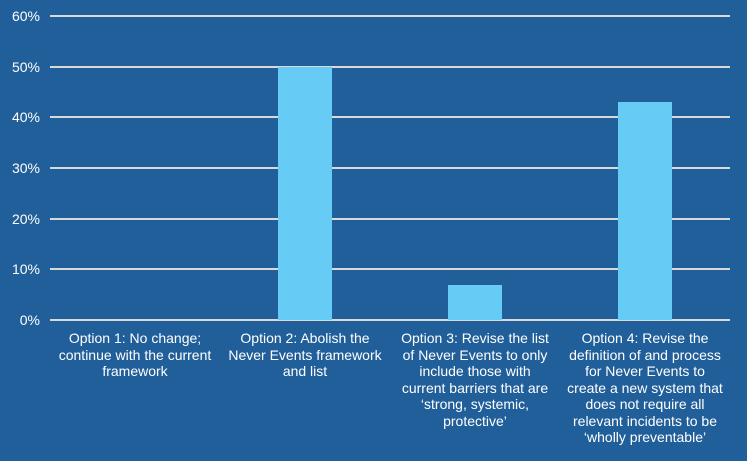 This screenshot has height=461, width=747. Describe the element at coordinates (25, 66) in the screenshot. I see `y-tick-label: 50%` at that location.